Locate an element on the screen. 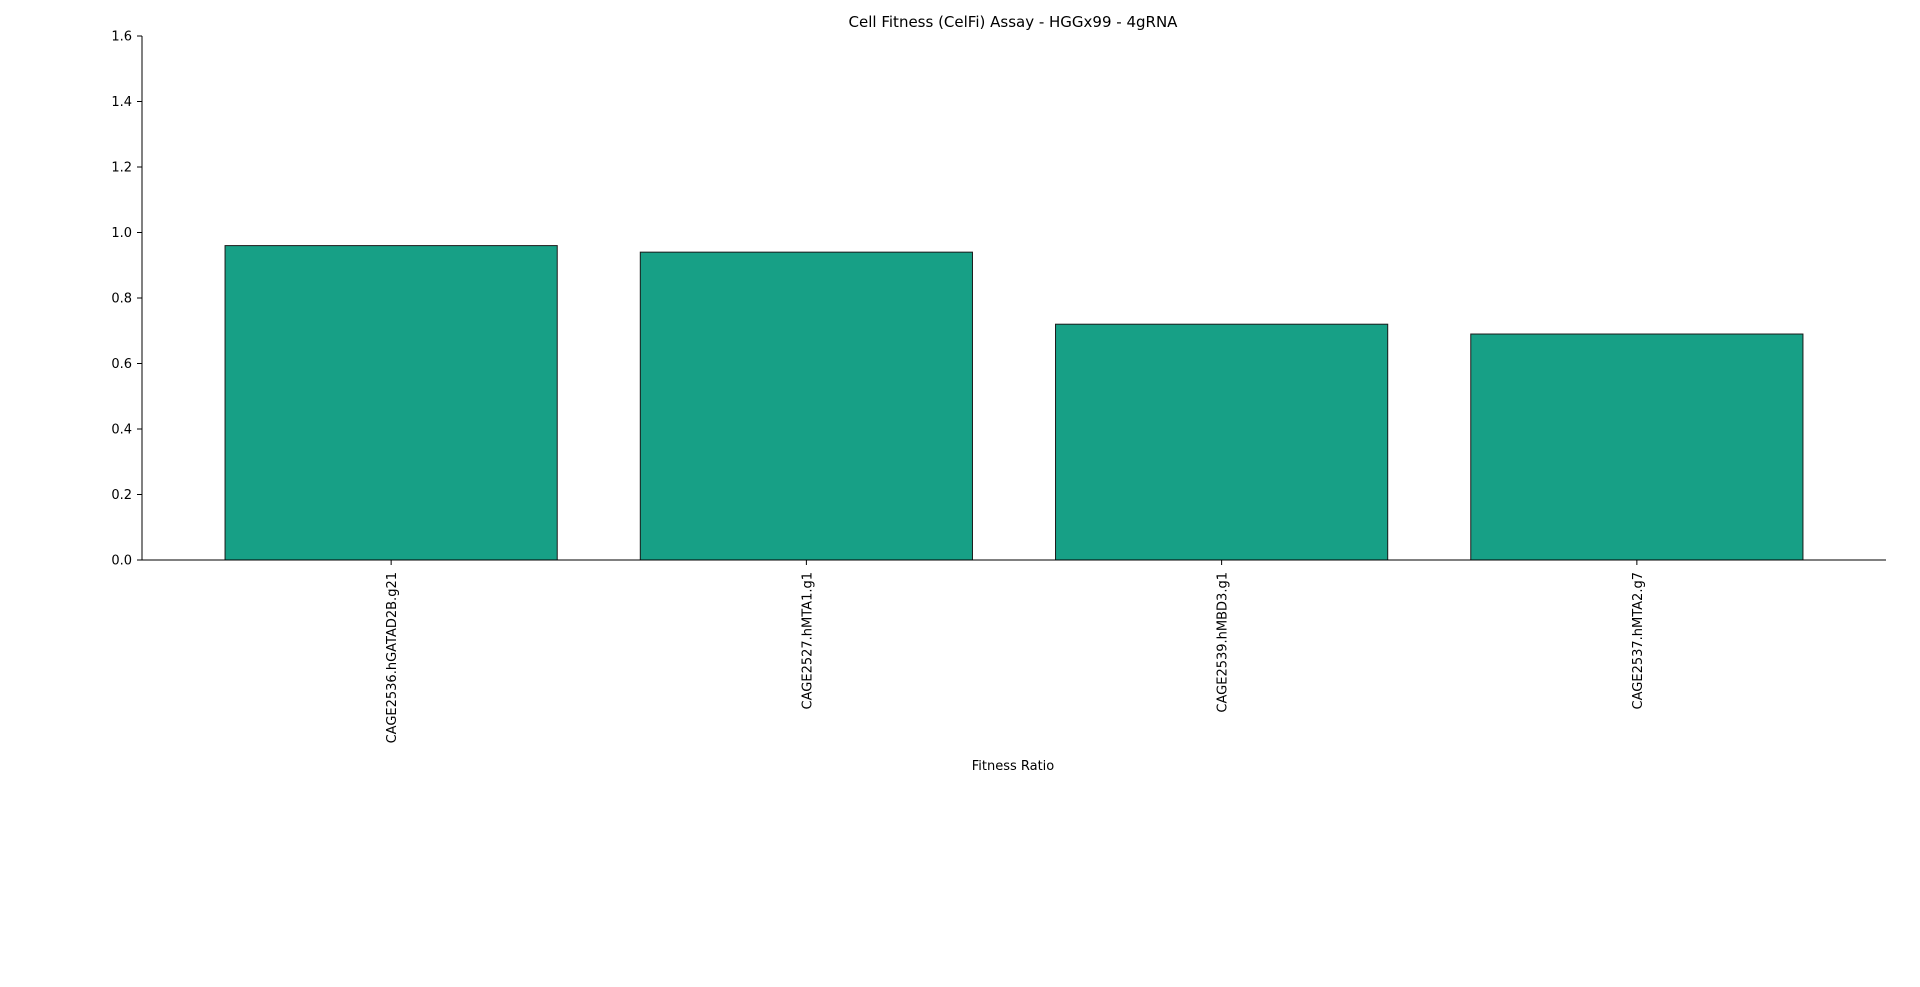  y-tick-label: 0.2 is located at coordinates (121, 495).